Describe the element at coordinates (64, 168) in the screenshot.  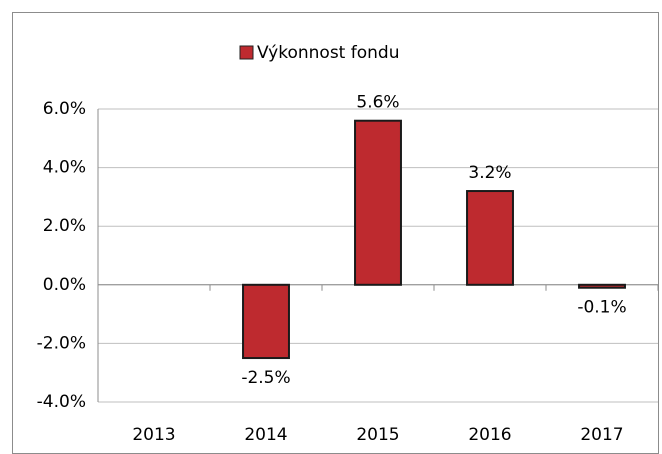
I see `y-tick-label: 4.0%` at that location.